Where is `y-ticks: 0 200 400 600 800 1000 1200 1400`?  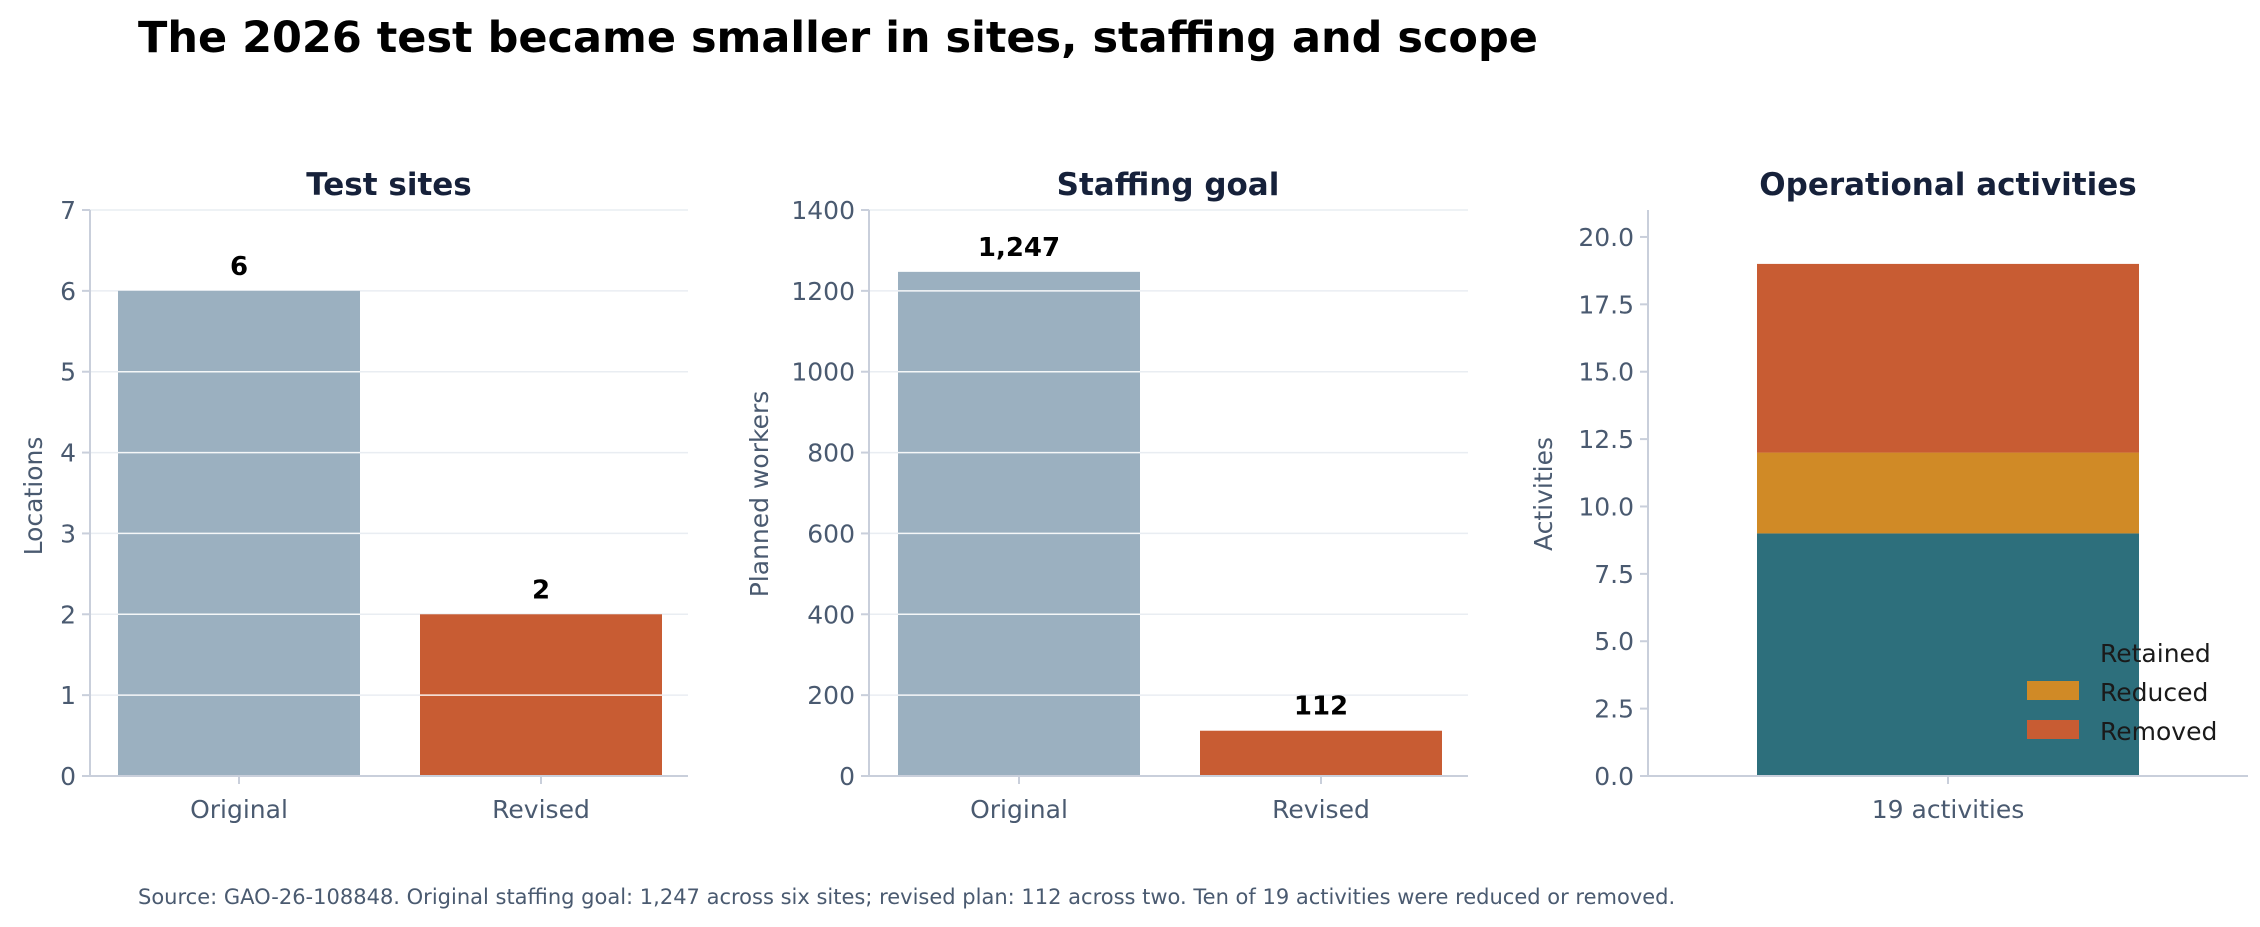 y-ticks: 0 200 400 600 800 1000 1200 1400 is located at coordinates (830, 493).